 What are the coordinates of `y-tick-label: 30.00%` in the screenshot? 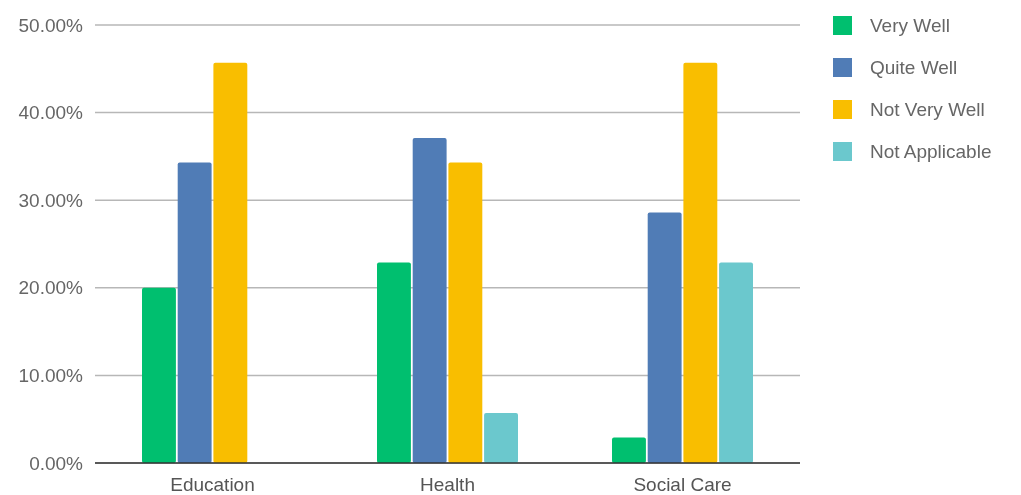 It's located at (51, 200).